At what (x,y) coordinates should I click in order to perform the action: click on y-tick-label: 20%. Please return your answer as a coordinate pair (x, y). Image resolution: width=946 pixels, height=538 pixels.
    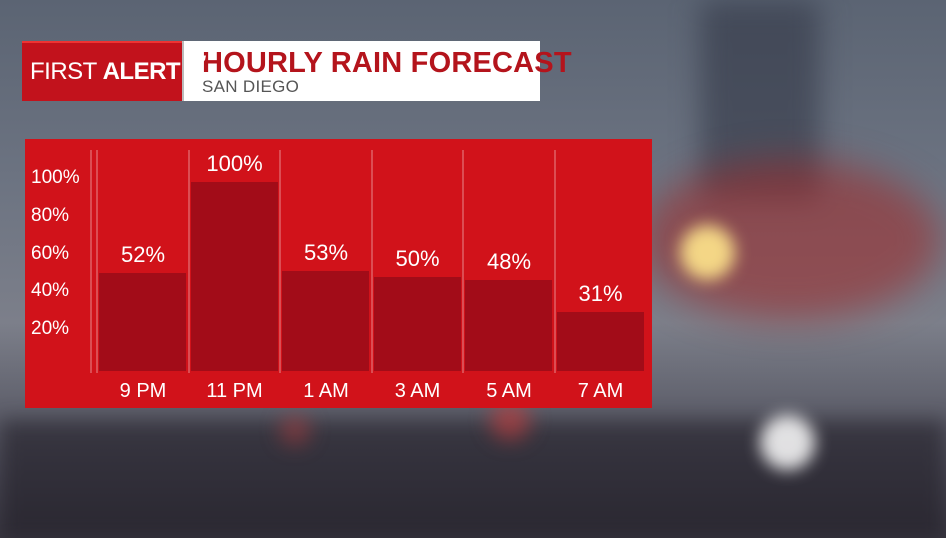
    Looking at the image, I should click on (50, 329).